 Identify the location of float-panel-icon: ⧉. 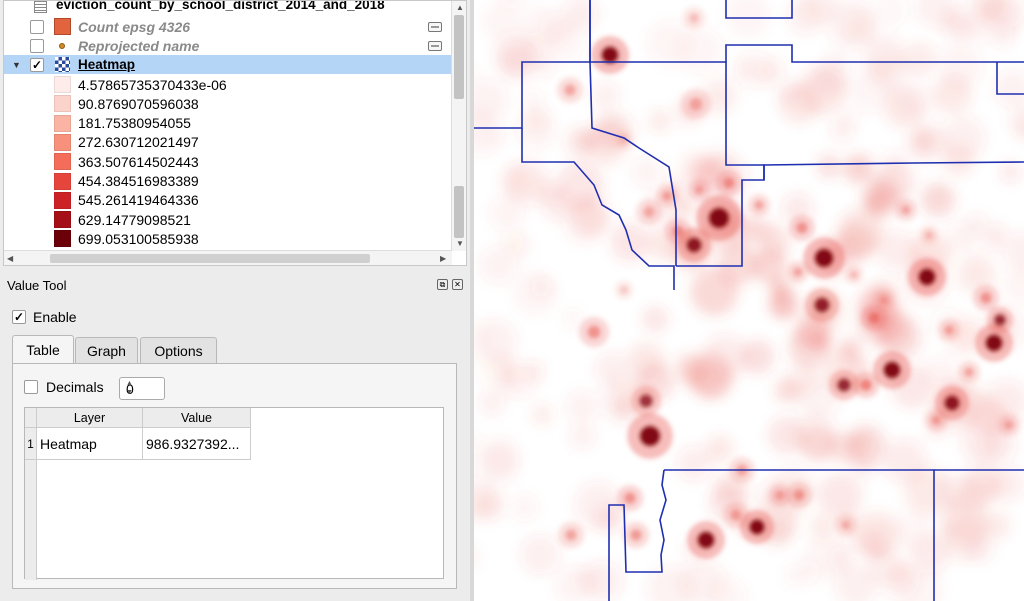
(442, 284).